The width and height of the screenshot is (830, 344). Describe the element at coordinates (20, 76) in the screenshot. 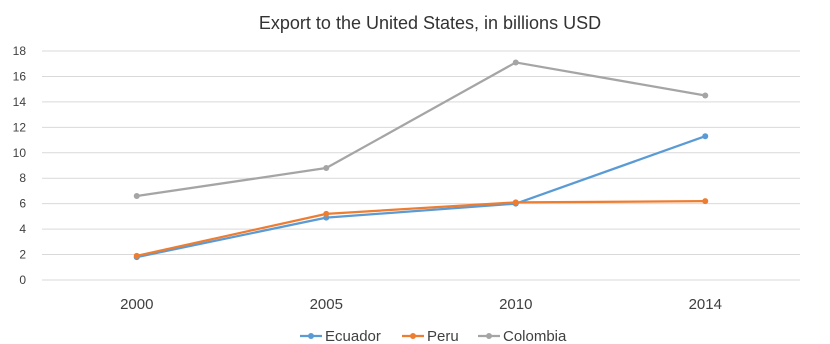

I see `y-tick-label: 16` at that location.